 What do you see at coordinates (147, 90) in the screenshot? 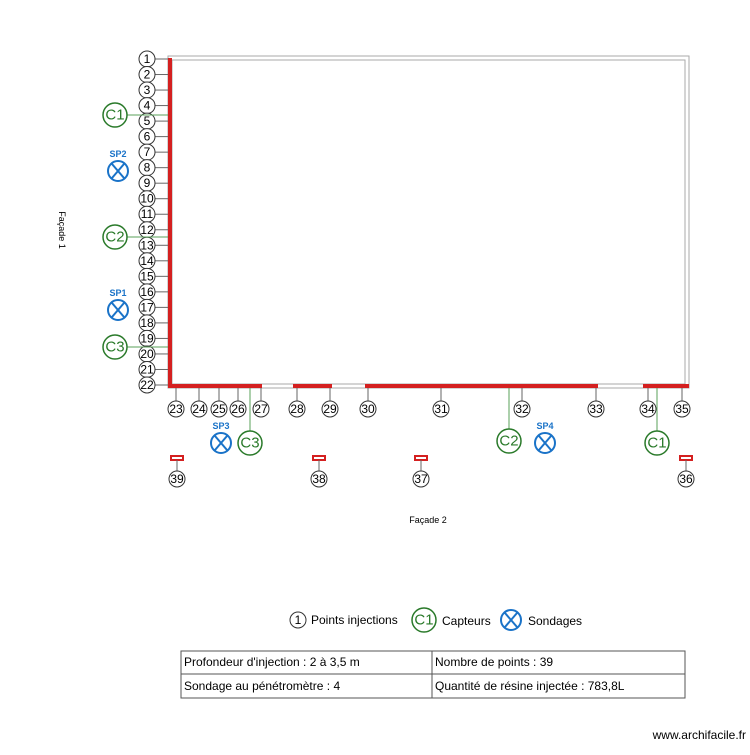
I see `point-label: 3` at bounding box center [147, 90].